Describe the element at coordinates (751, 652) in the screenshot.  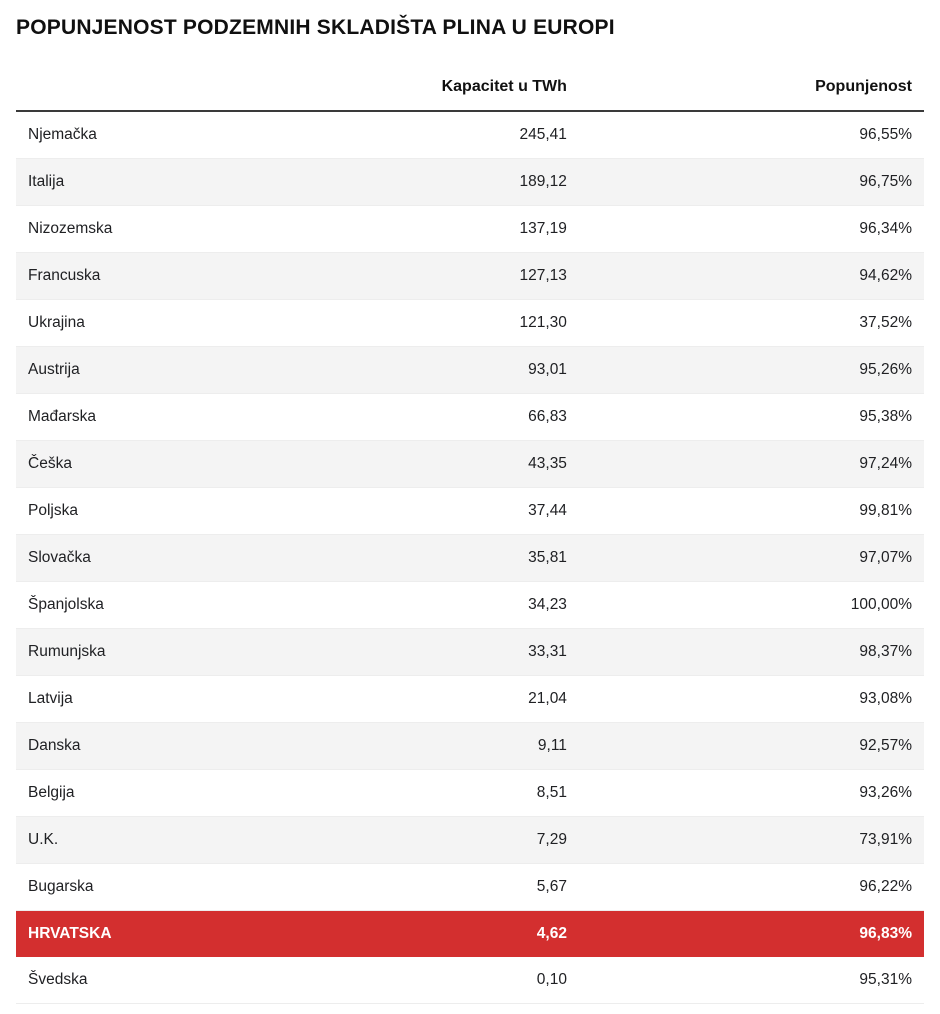
I see `fill-cell: 98,37%` at that location.